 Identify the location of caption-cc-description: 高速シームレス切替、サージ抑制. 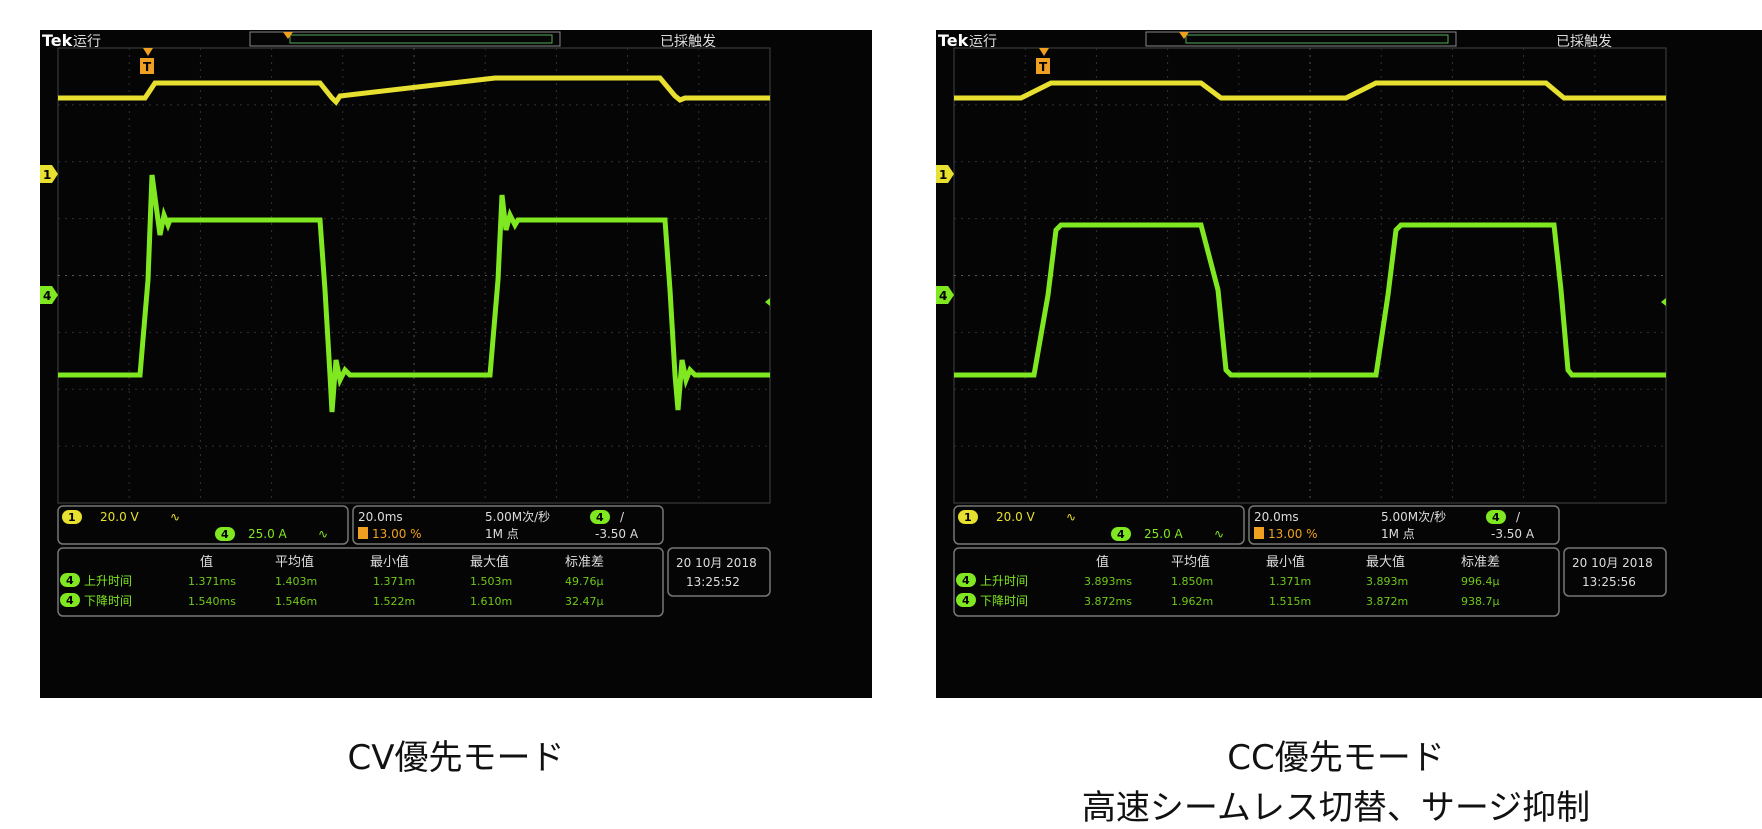
(1336, 808).